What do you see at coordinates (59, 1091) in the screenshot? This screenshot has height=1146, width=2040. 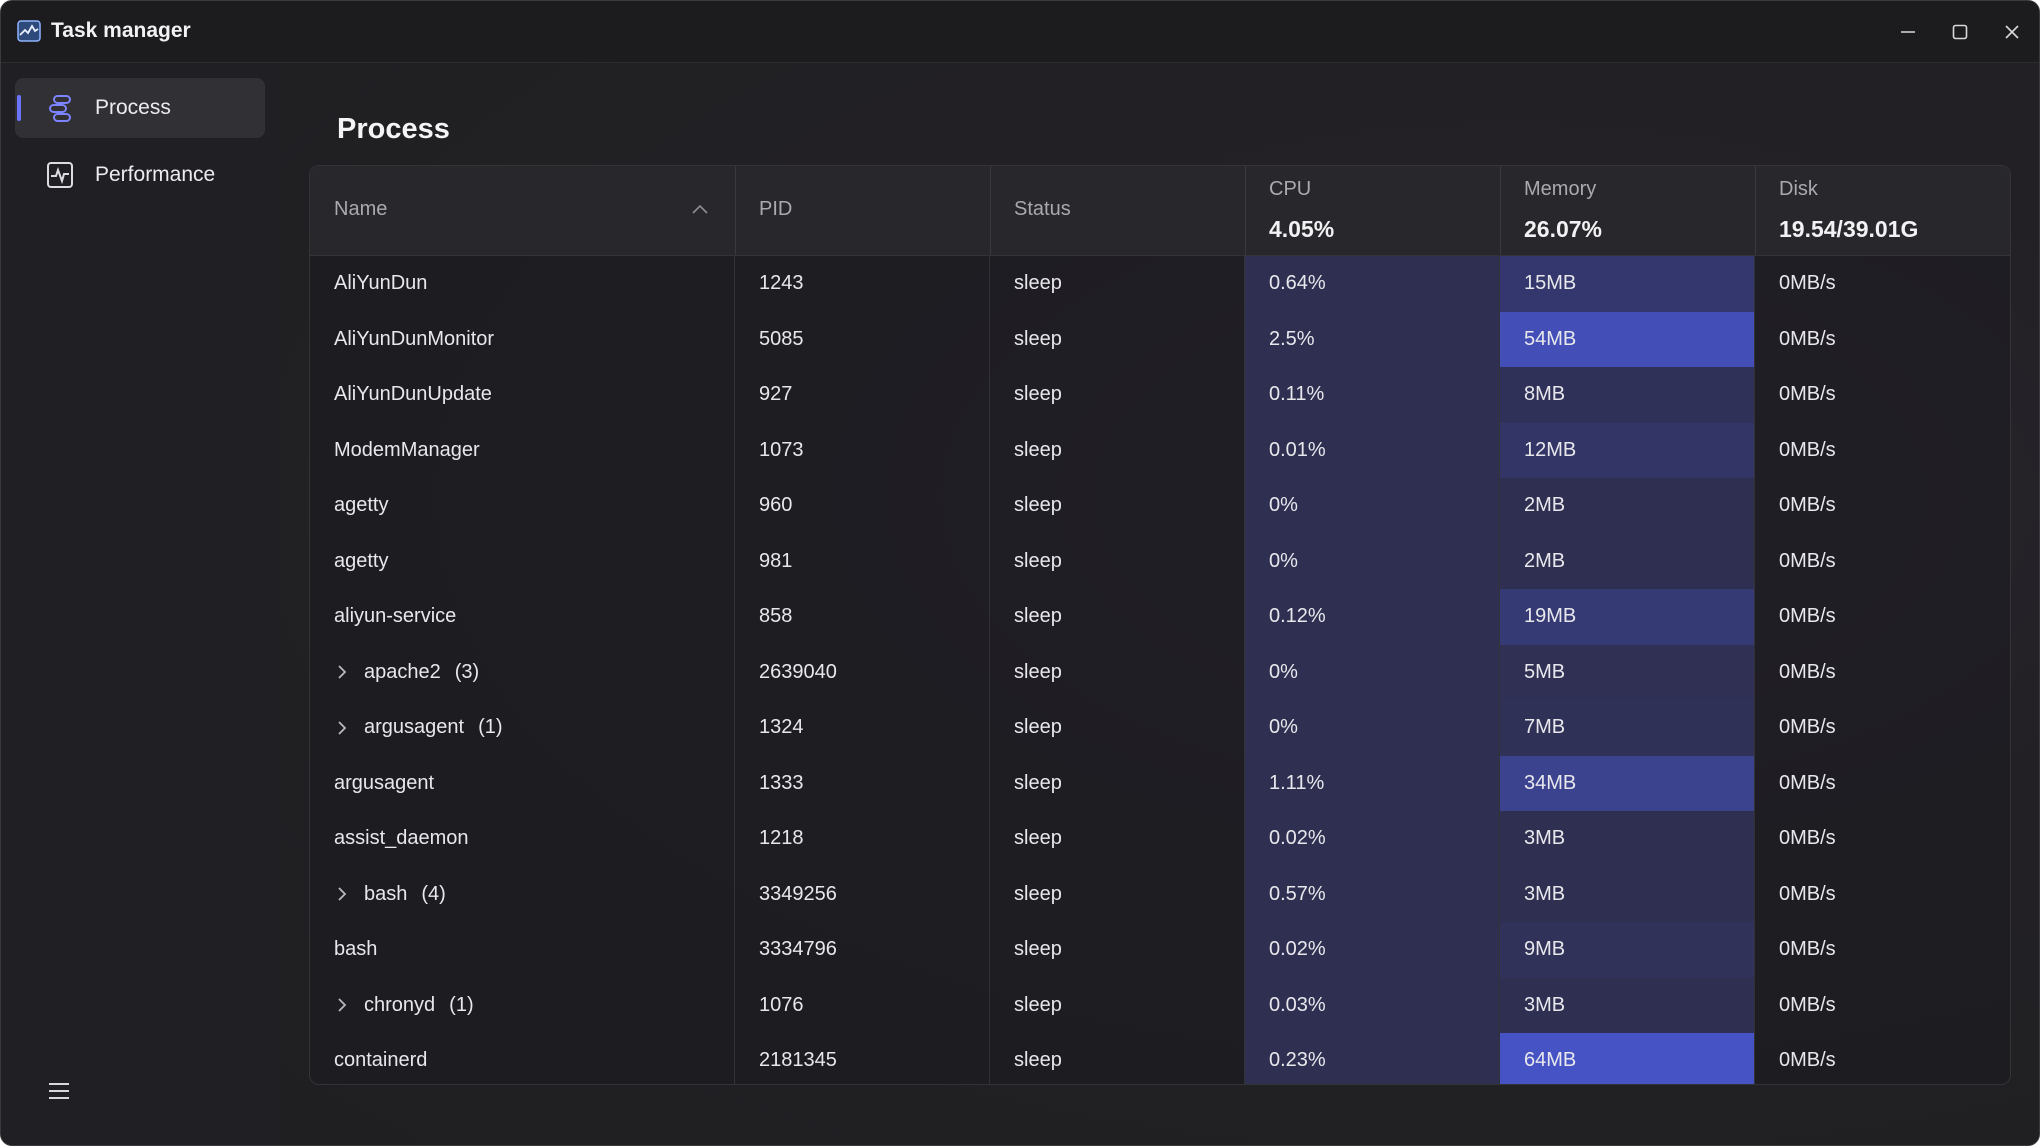 I see `hamburger-menu-icon` at bounding box center [59, 1091].